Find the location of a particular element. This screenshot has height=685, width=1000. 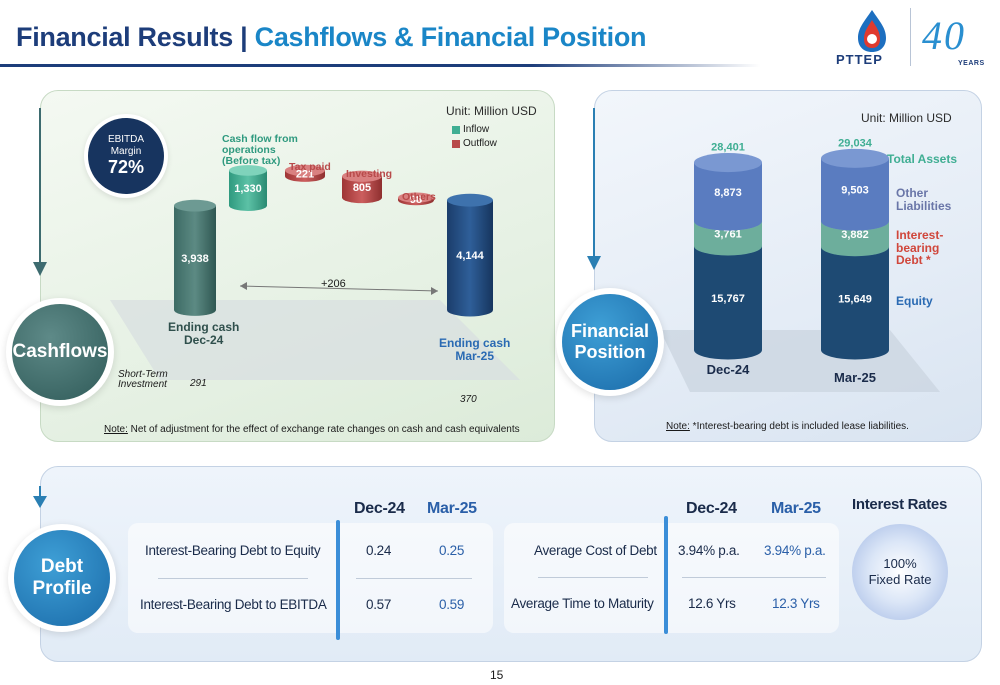

total-assets-label: Total Assets is located at coordinates (922, 159).